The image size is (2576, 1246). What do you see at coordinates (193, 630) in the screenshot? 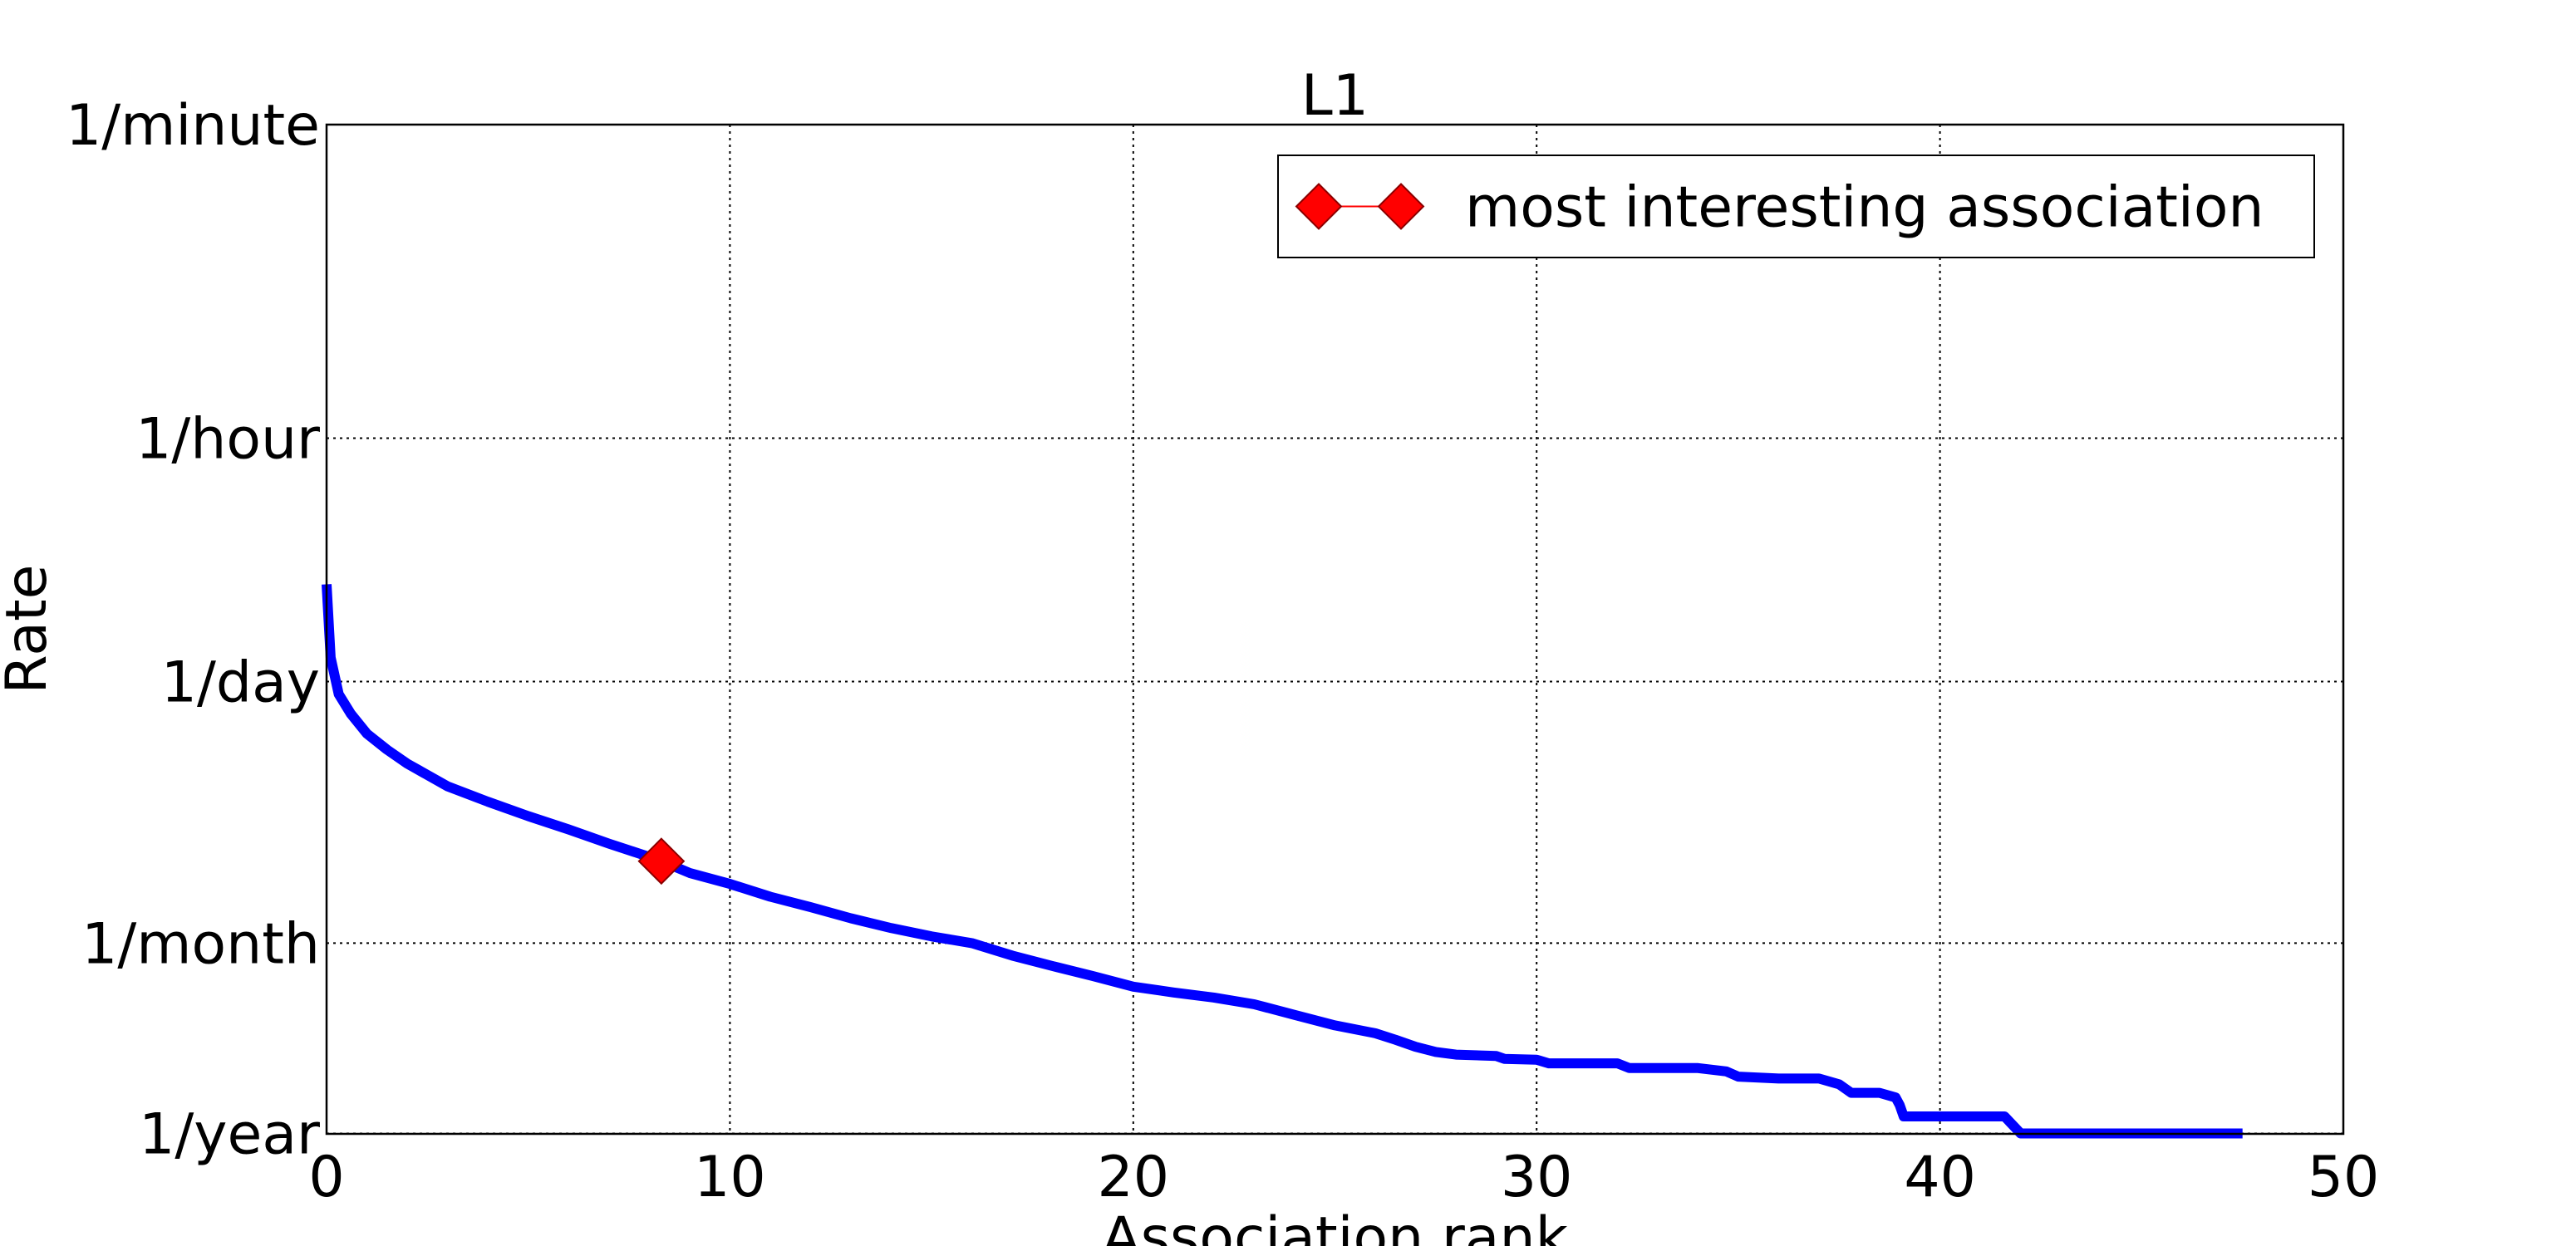
I see `y-tick-labels: 1/minute 1/hour 1/day 1/month 1/year` at bounding box center [193, 630].